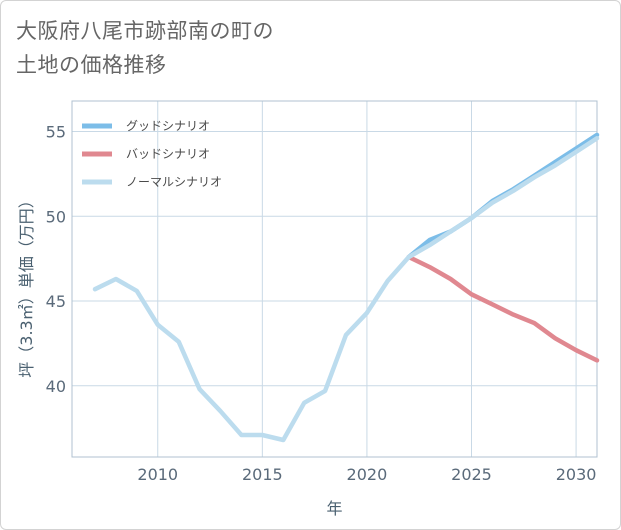 Image resolution: width=621 pixels, height=530 pixels. I want to click on x-tick-label: 2020, so click(367, 474).